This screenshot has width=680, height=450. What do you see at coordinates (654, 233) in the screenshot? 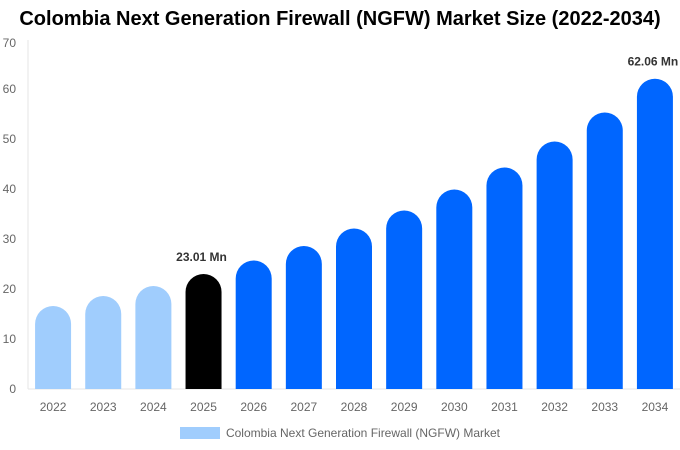
I see `bar-2034` at bounding box center [654, 233].